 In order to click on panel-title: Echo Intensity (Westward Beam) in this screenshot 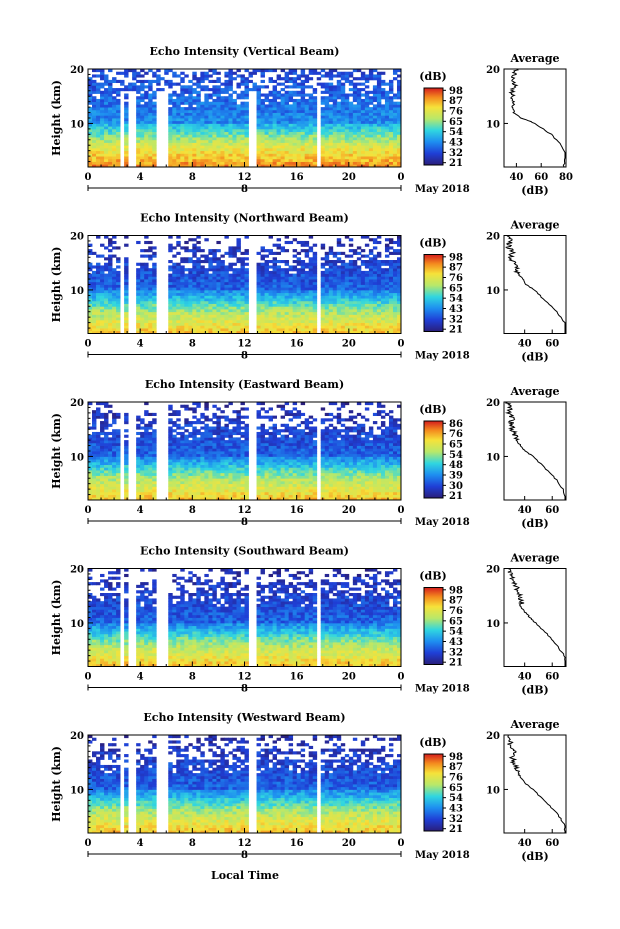, I will do `click(244, 717)`.